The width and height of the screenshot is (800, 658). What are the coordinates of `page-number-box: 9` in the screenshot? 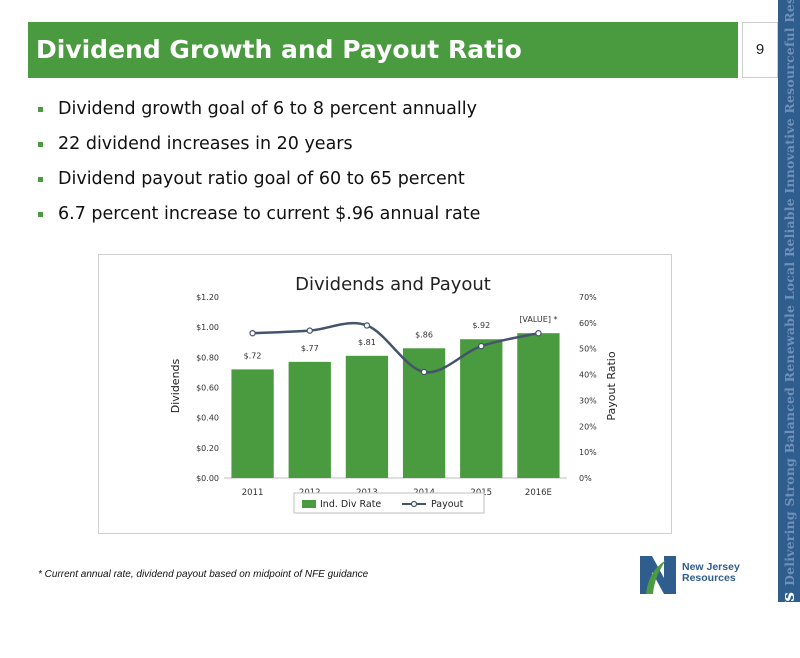 It's located at (760, 50).